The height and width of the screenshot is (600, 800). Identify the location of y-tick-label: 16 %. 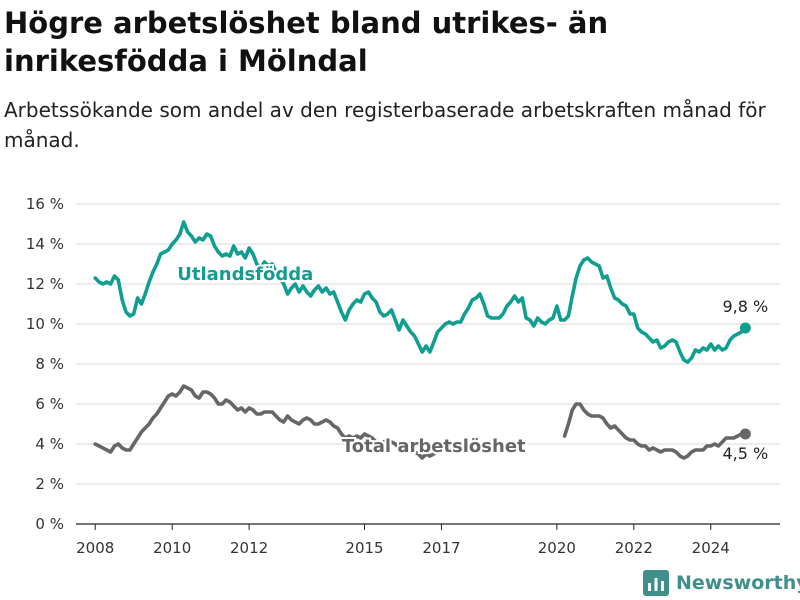
(45, 204).